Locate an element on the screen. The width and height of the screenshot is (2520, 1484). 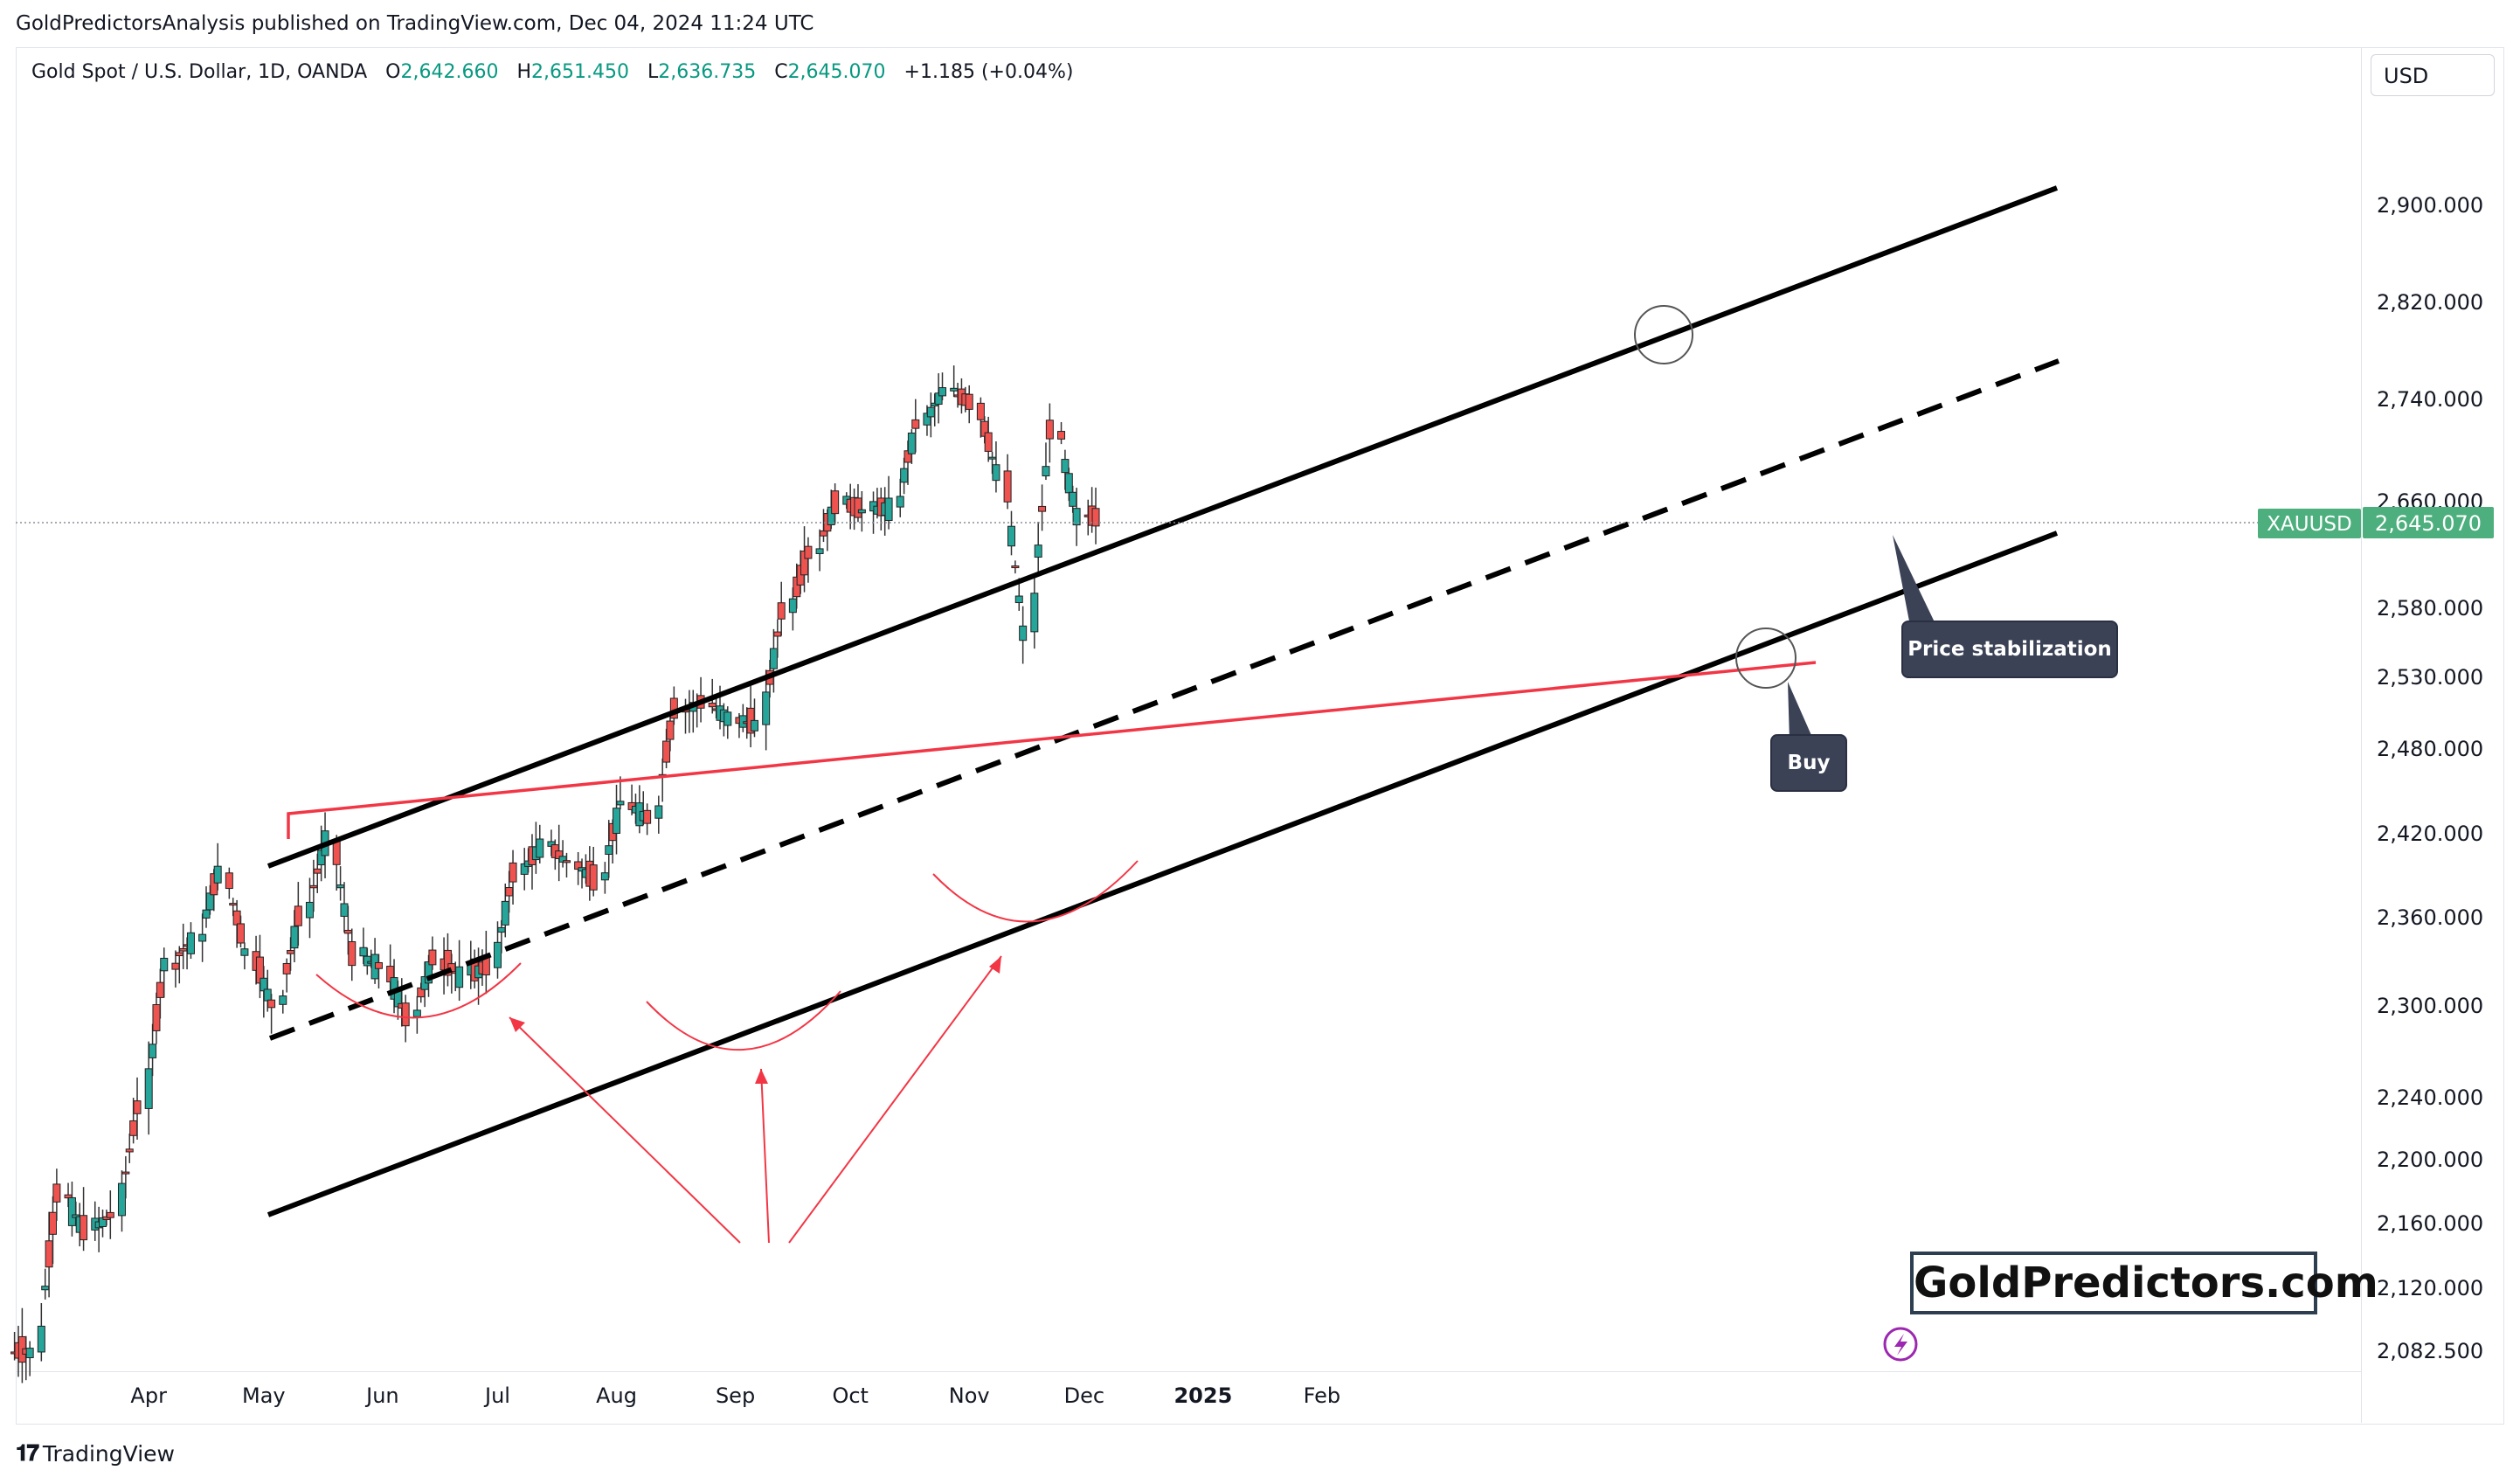
legend-high: H2,651.450 is located at coordinates (572, 72).